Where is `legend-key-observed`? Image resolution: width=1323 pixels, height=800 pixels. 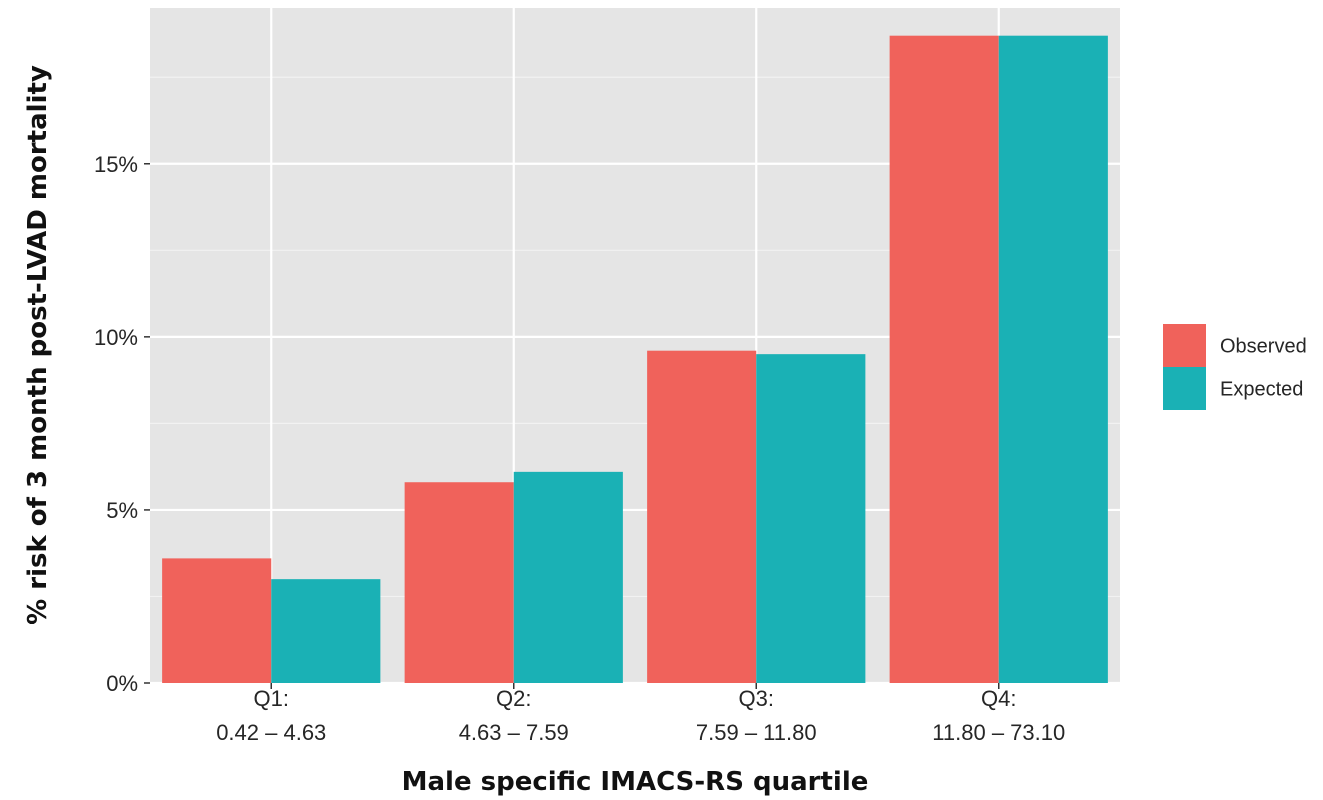
legend-key-observed is located at coordinates (1184, 345).